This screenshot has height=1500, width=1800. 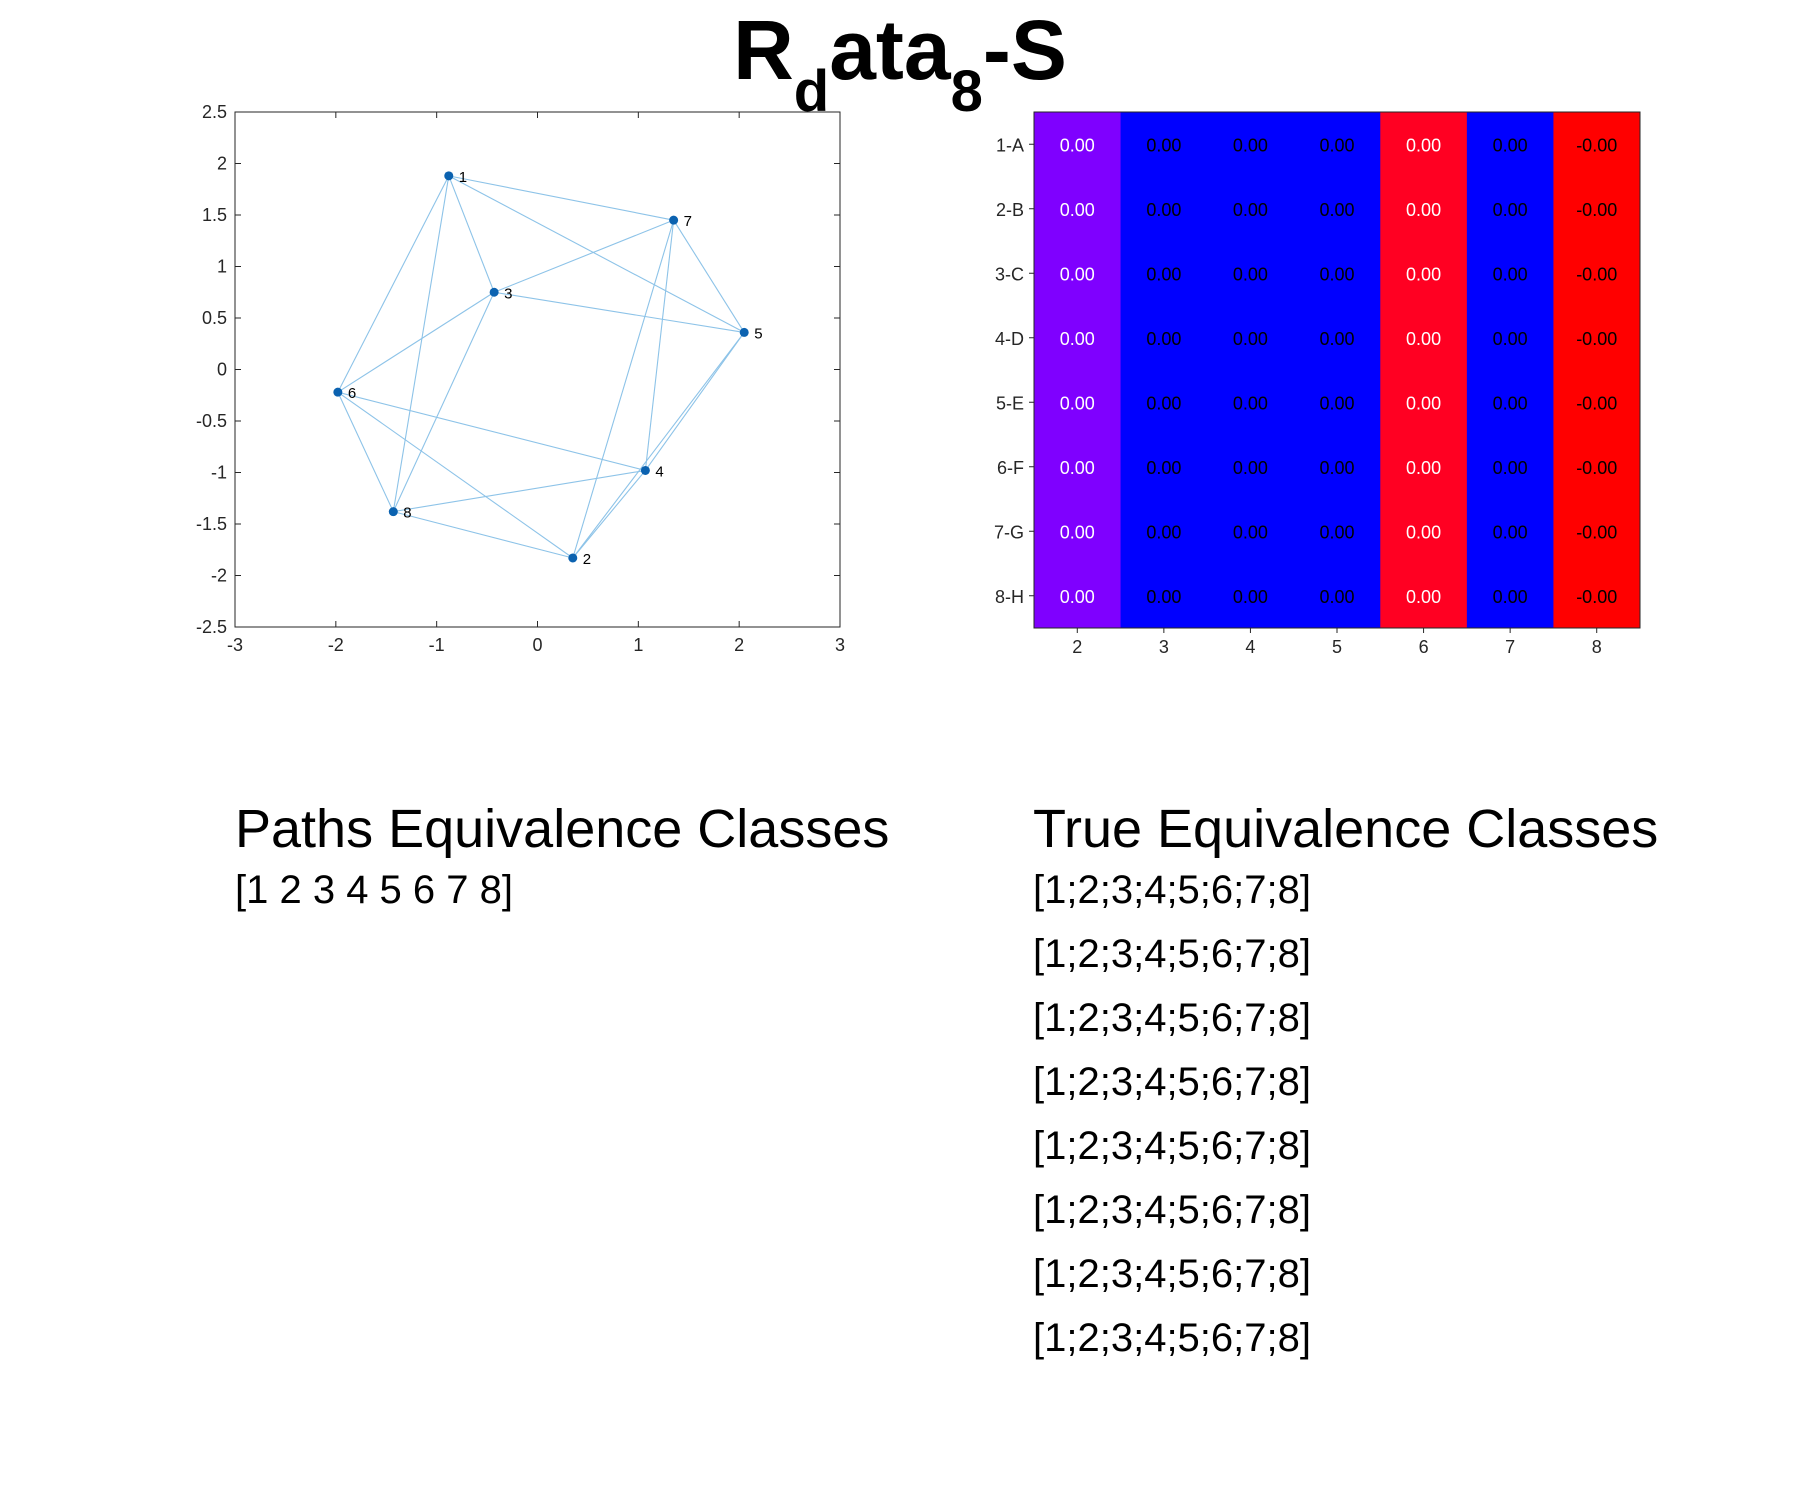 What do you see at coordinates (840, 645) in the screenshot?
I see `x-tick-label: 3` at bounding box center [840, 645].